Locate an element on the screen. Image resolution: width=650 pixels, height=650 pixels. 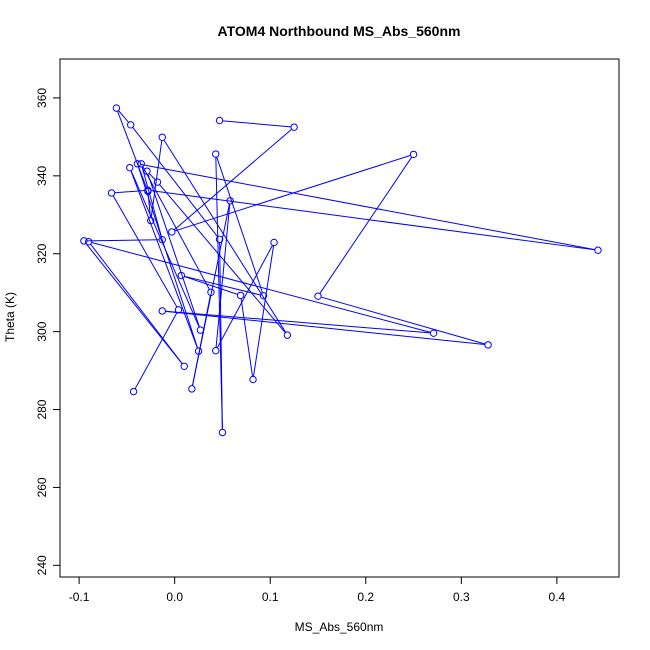
x-tick-label: -0.1 is located at coordinates (79, 597).